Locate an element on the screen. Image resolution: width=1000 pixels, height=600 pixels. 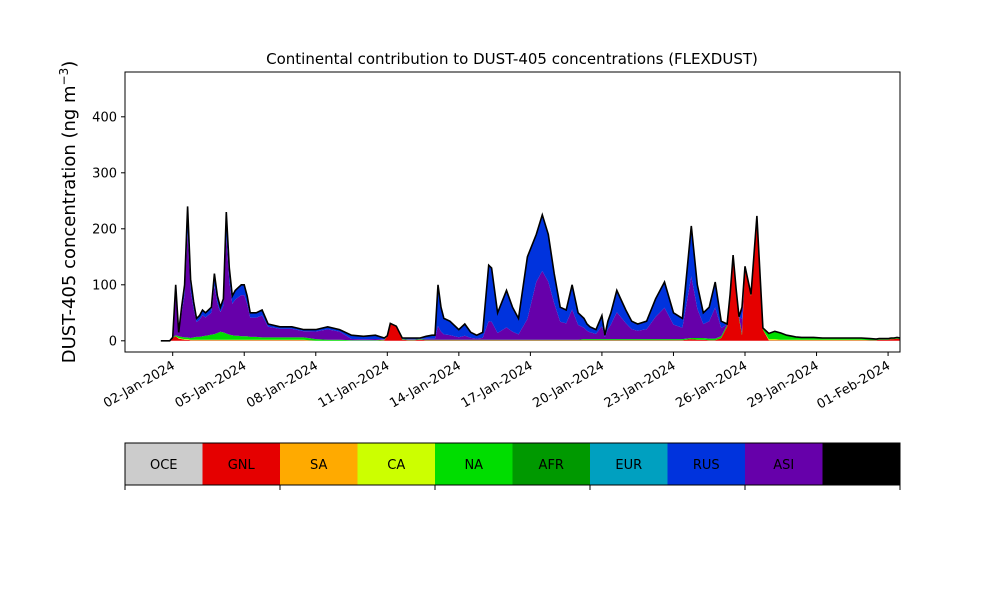
legend-label-asi: ASI is located at coordinates (783, 465).